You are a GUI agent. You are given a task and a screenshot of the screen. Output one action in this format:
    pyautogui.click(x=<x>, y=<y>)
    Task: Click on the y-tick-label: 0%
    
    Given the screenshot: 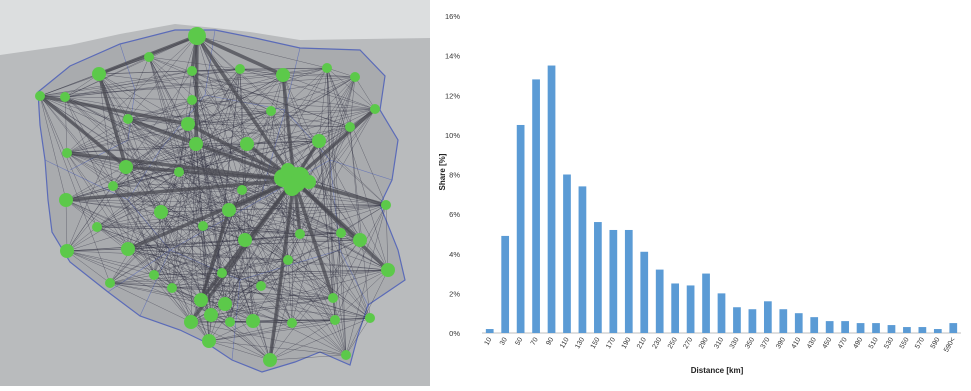 What is the action you would take?
    pyautogui.click(x=454, y=333)
    